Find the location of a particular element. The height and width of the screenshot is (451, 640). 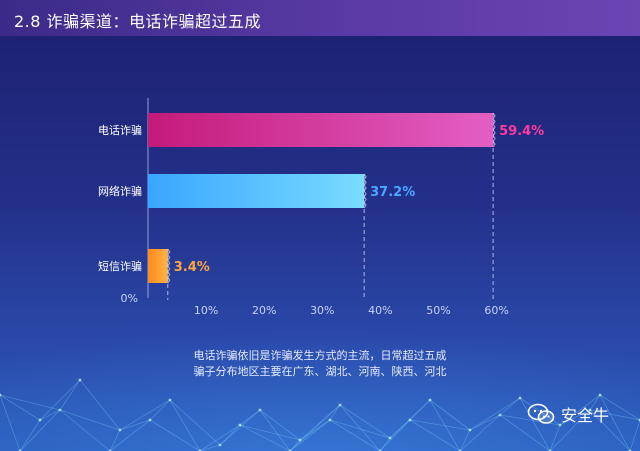

x-tick-label: 50% is located at coordinates (438, 310).